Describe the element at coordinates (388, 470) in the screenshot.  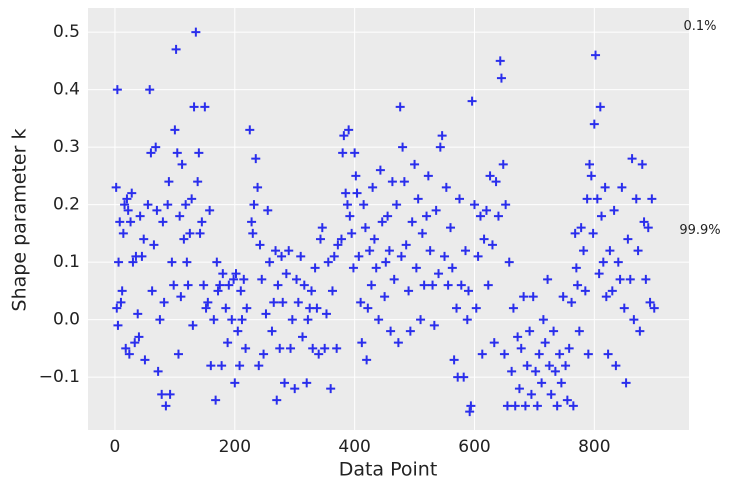
I see `x-axis-label: Data Point` at that location.